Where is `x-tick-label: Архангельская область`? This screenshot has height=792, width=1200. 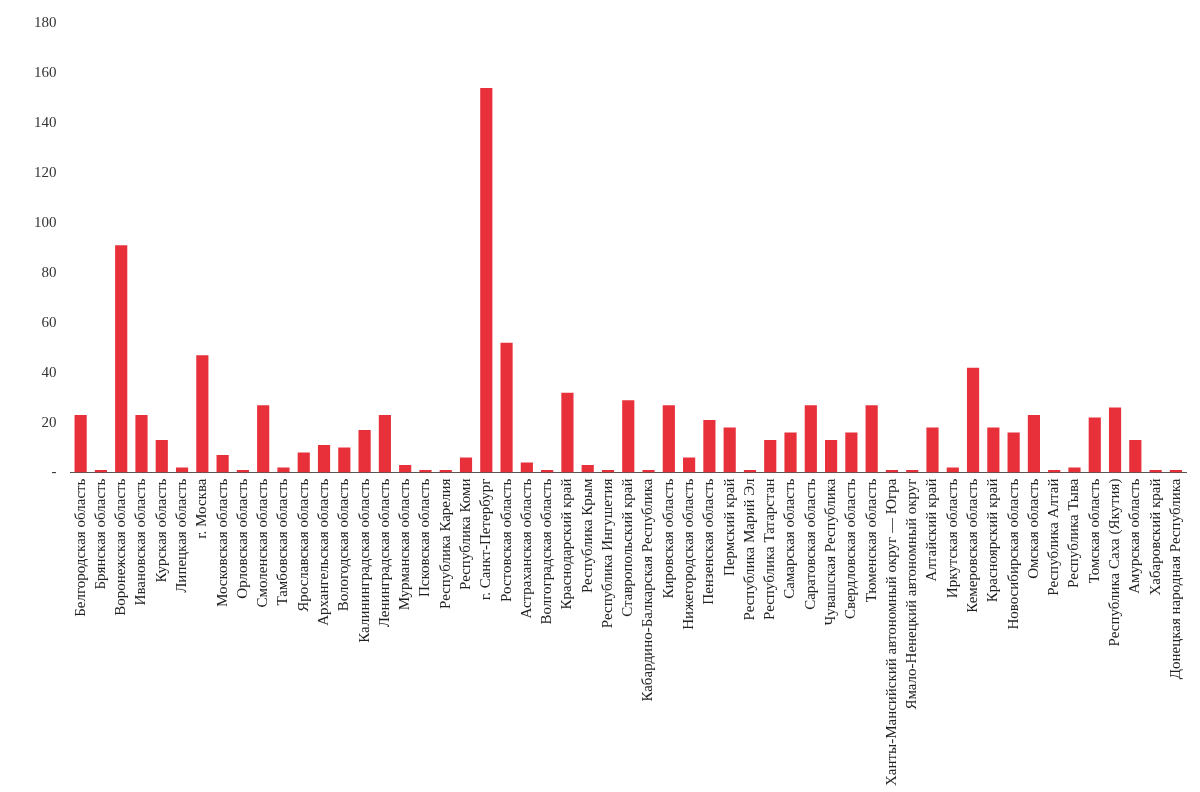
x-tick-label: Архангельская область is located at coordinates (322, 552).